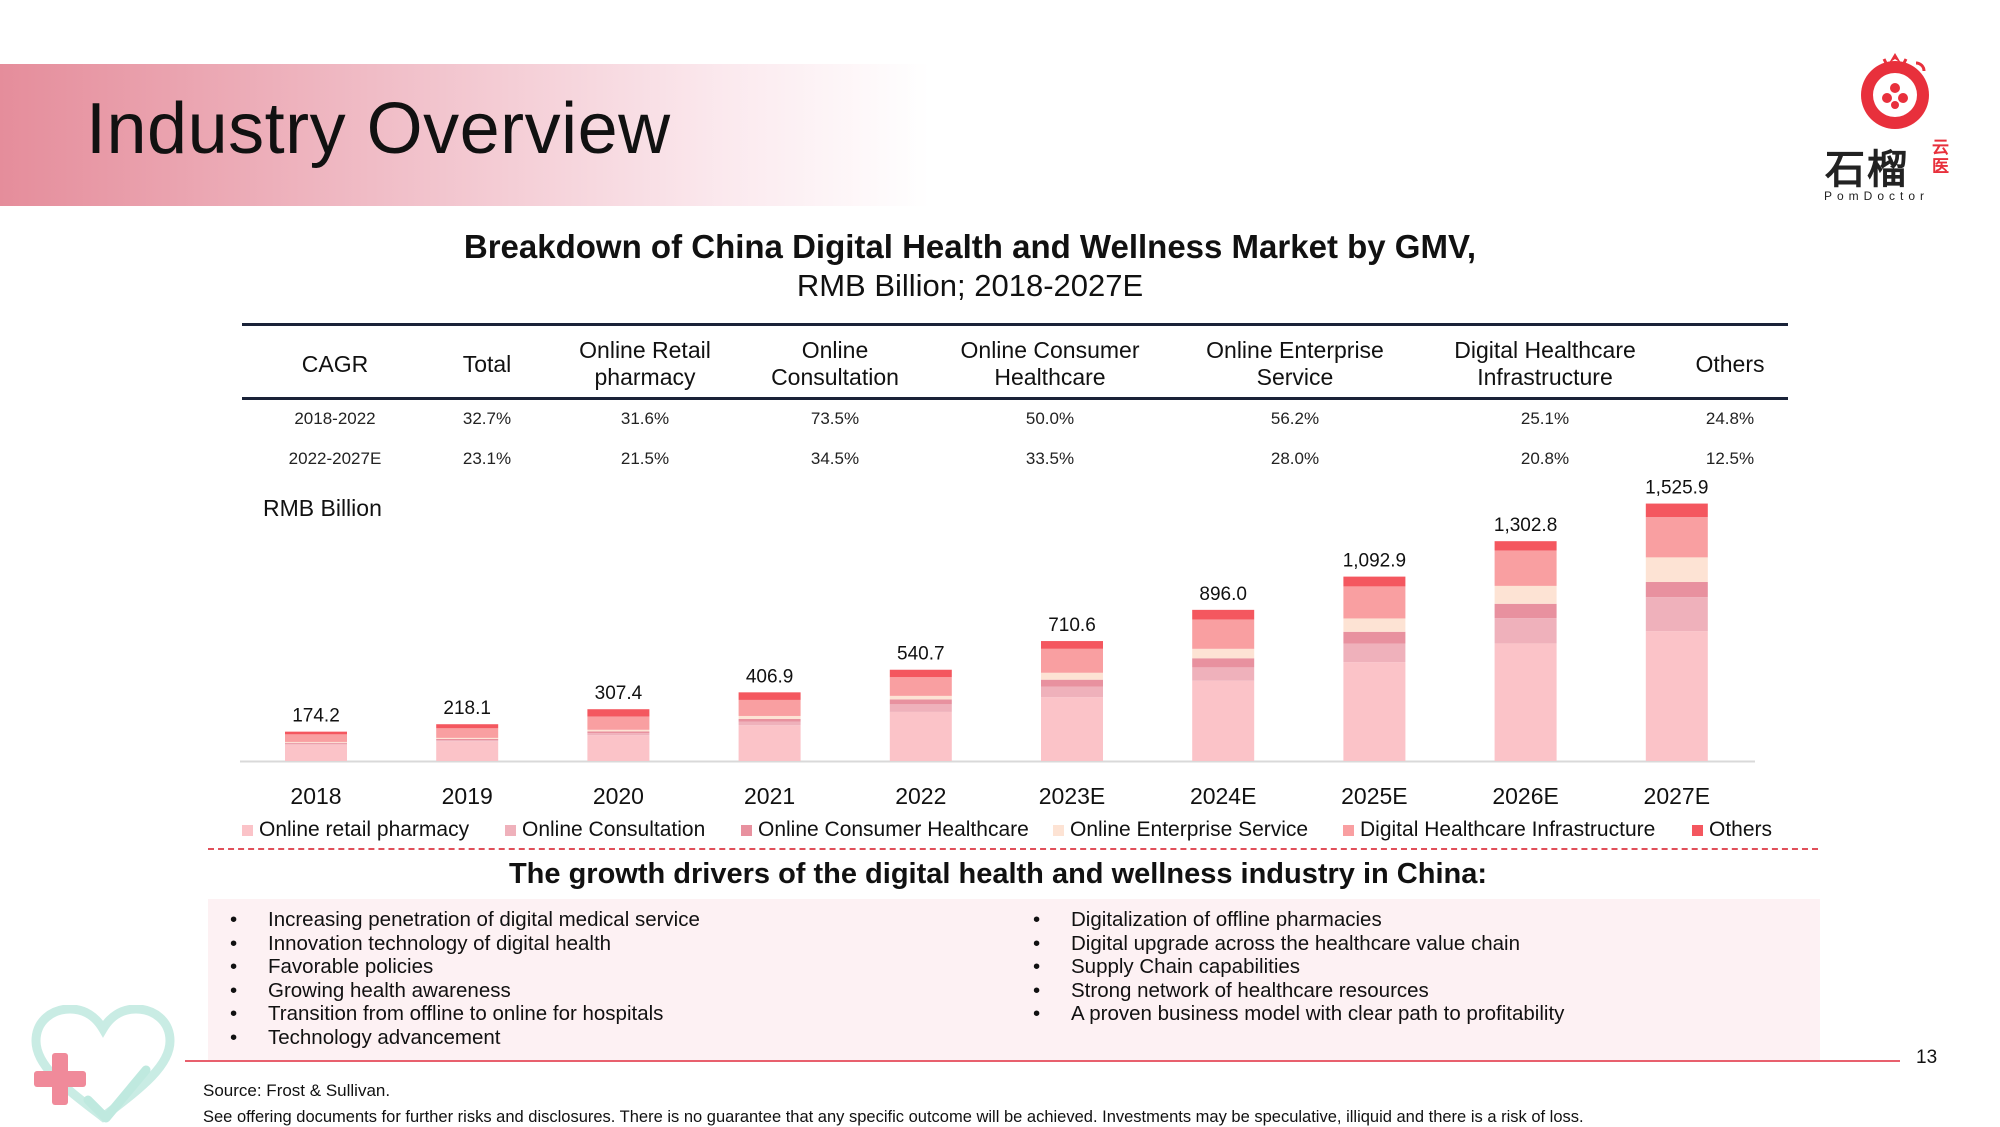 The width and height of the screenshot is (2000, 1127). Describe the element at coordinates (645, 418) in the screenshot. I see `cagr-cell: 31.6%` at that location.